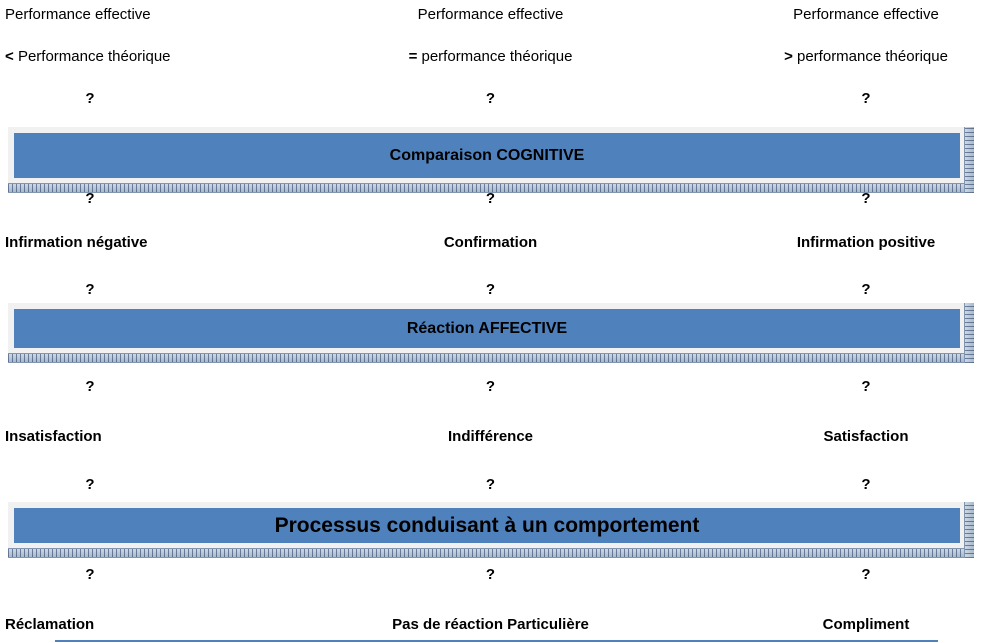 The height and width of the screenshot is (643, 981). Describe the element at coordinates (413, 56) in the screenshot. I see `operator-equals: =` at that location.